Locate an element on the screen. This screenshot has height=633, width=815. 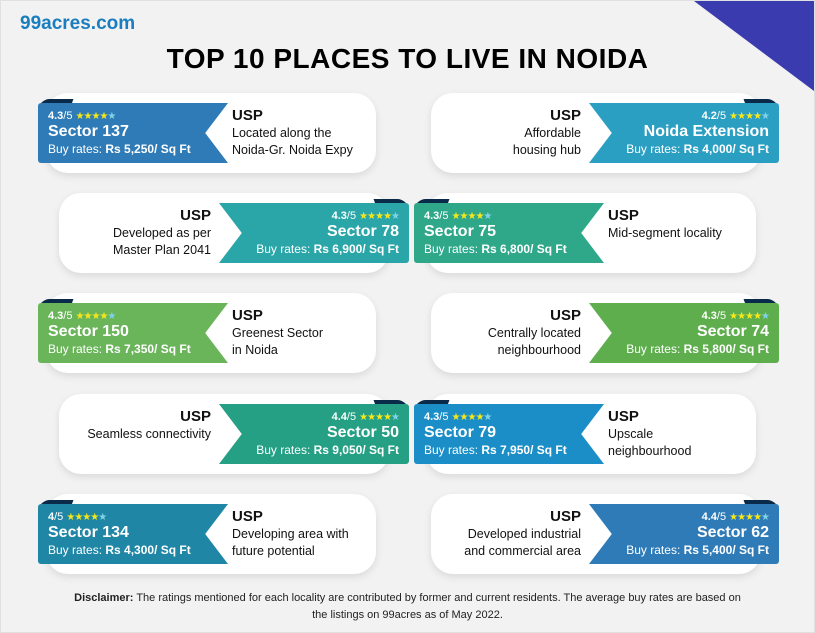
rating-value: 4.2 is located at coordinates (709, 116).